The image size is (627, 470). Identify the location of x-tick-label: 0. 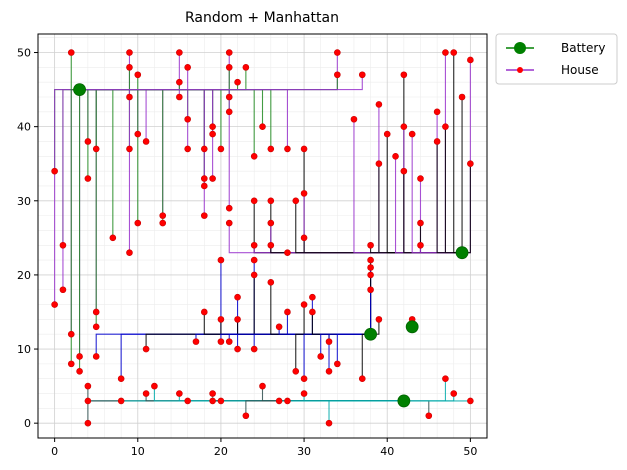
(54, 451).